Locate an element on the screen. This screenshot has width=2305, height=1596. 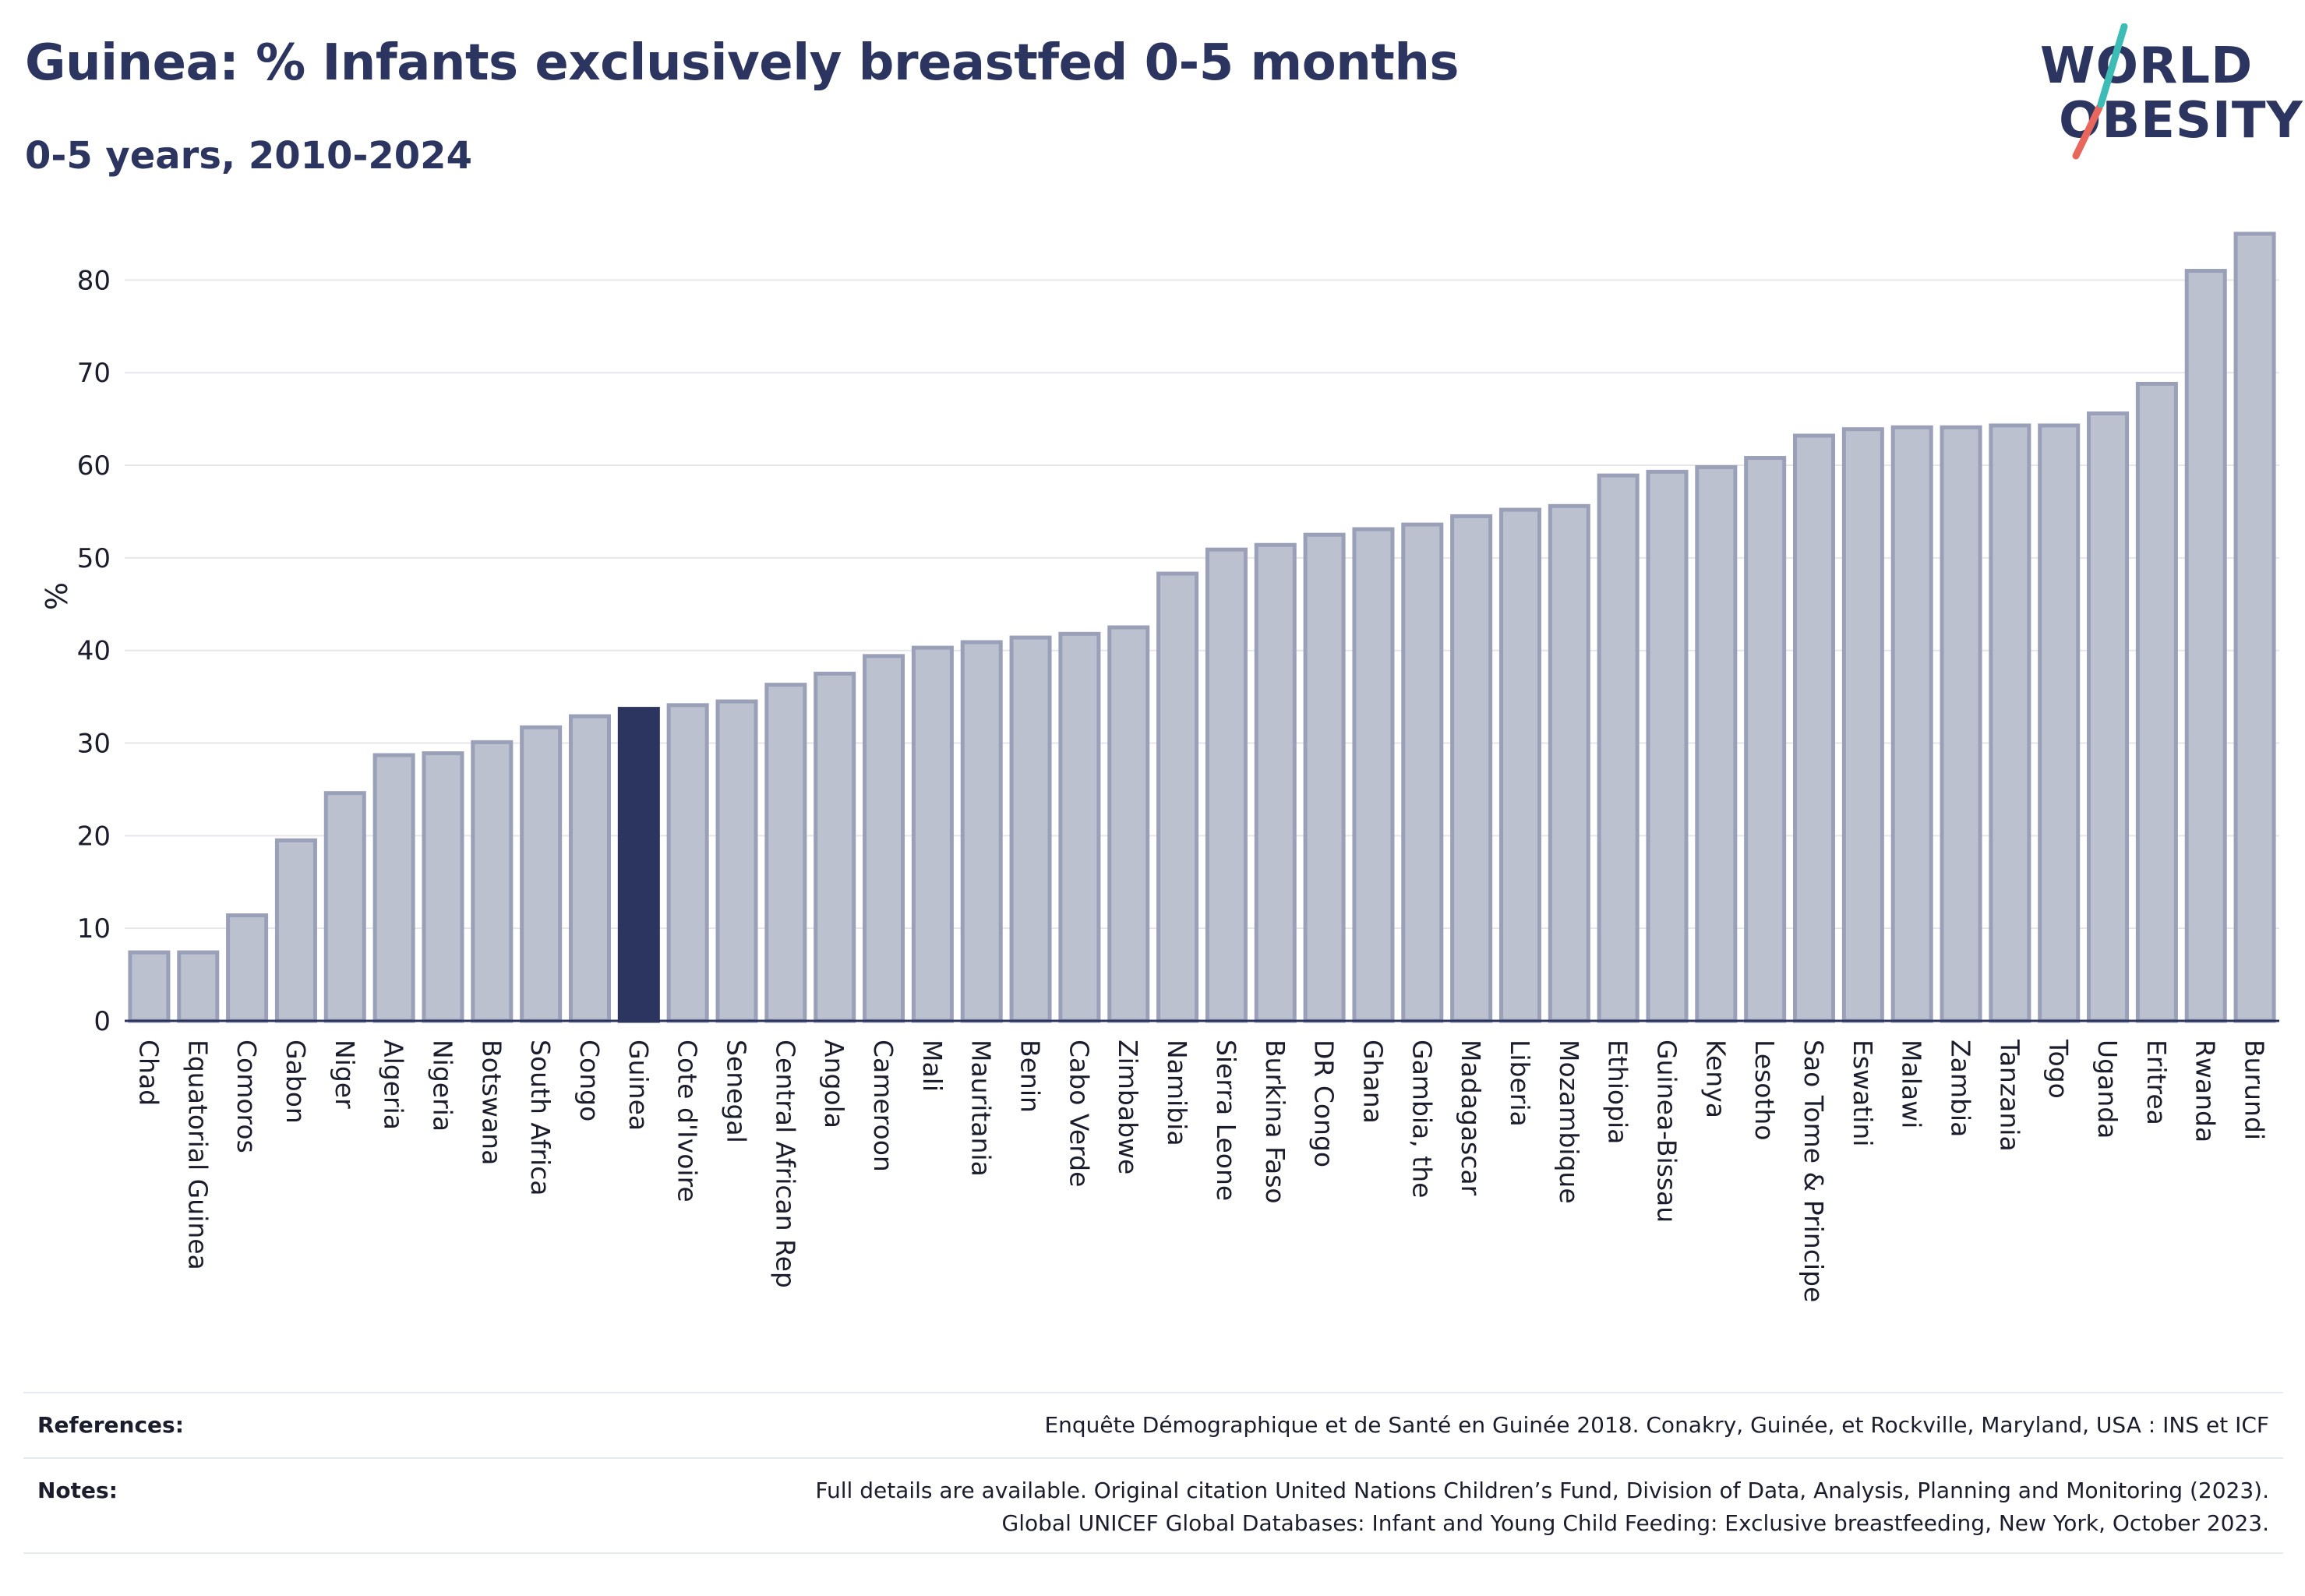
y-tick-label: 0 is located at coordinates (102, 1021).